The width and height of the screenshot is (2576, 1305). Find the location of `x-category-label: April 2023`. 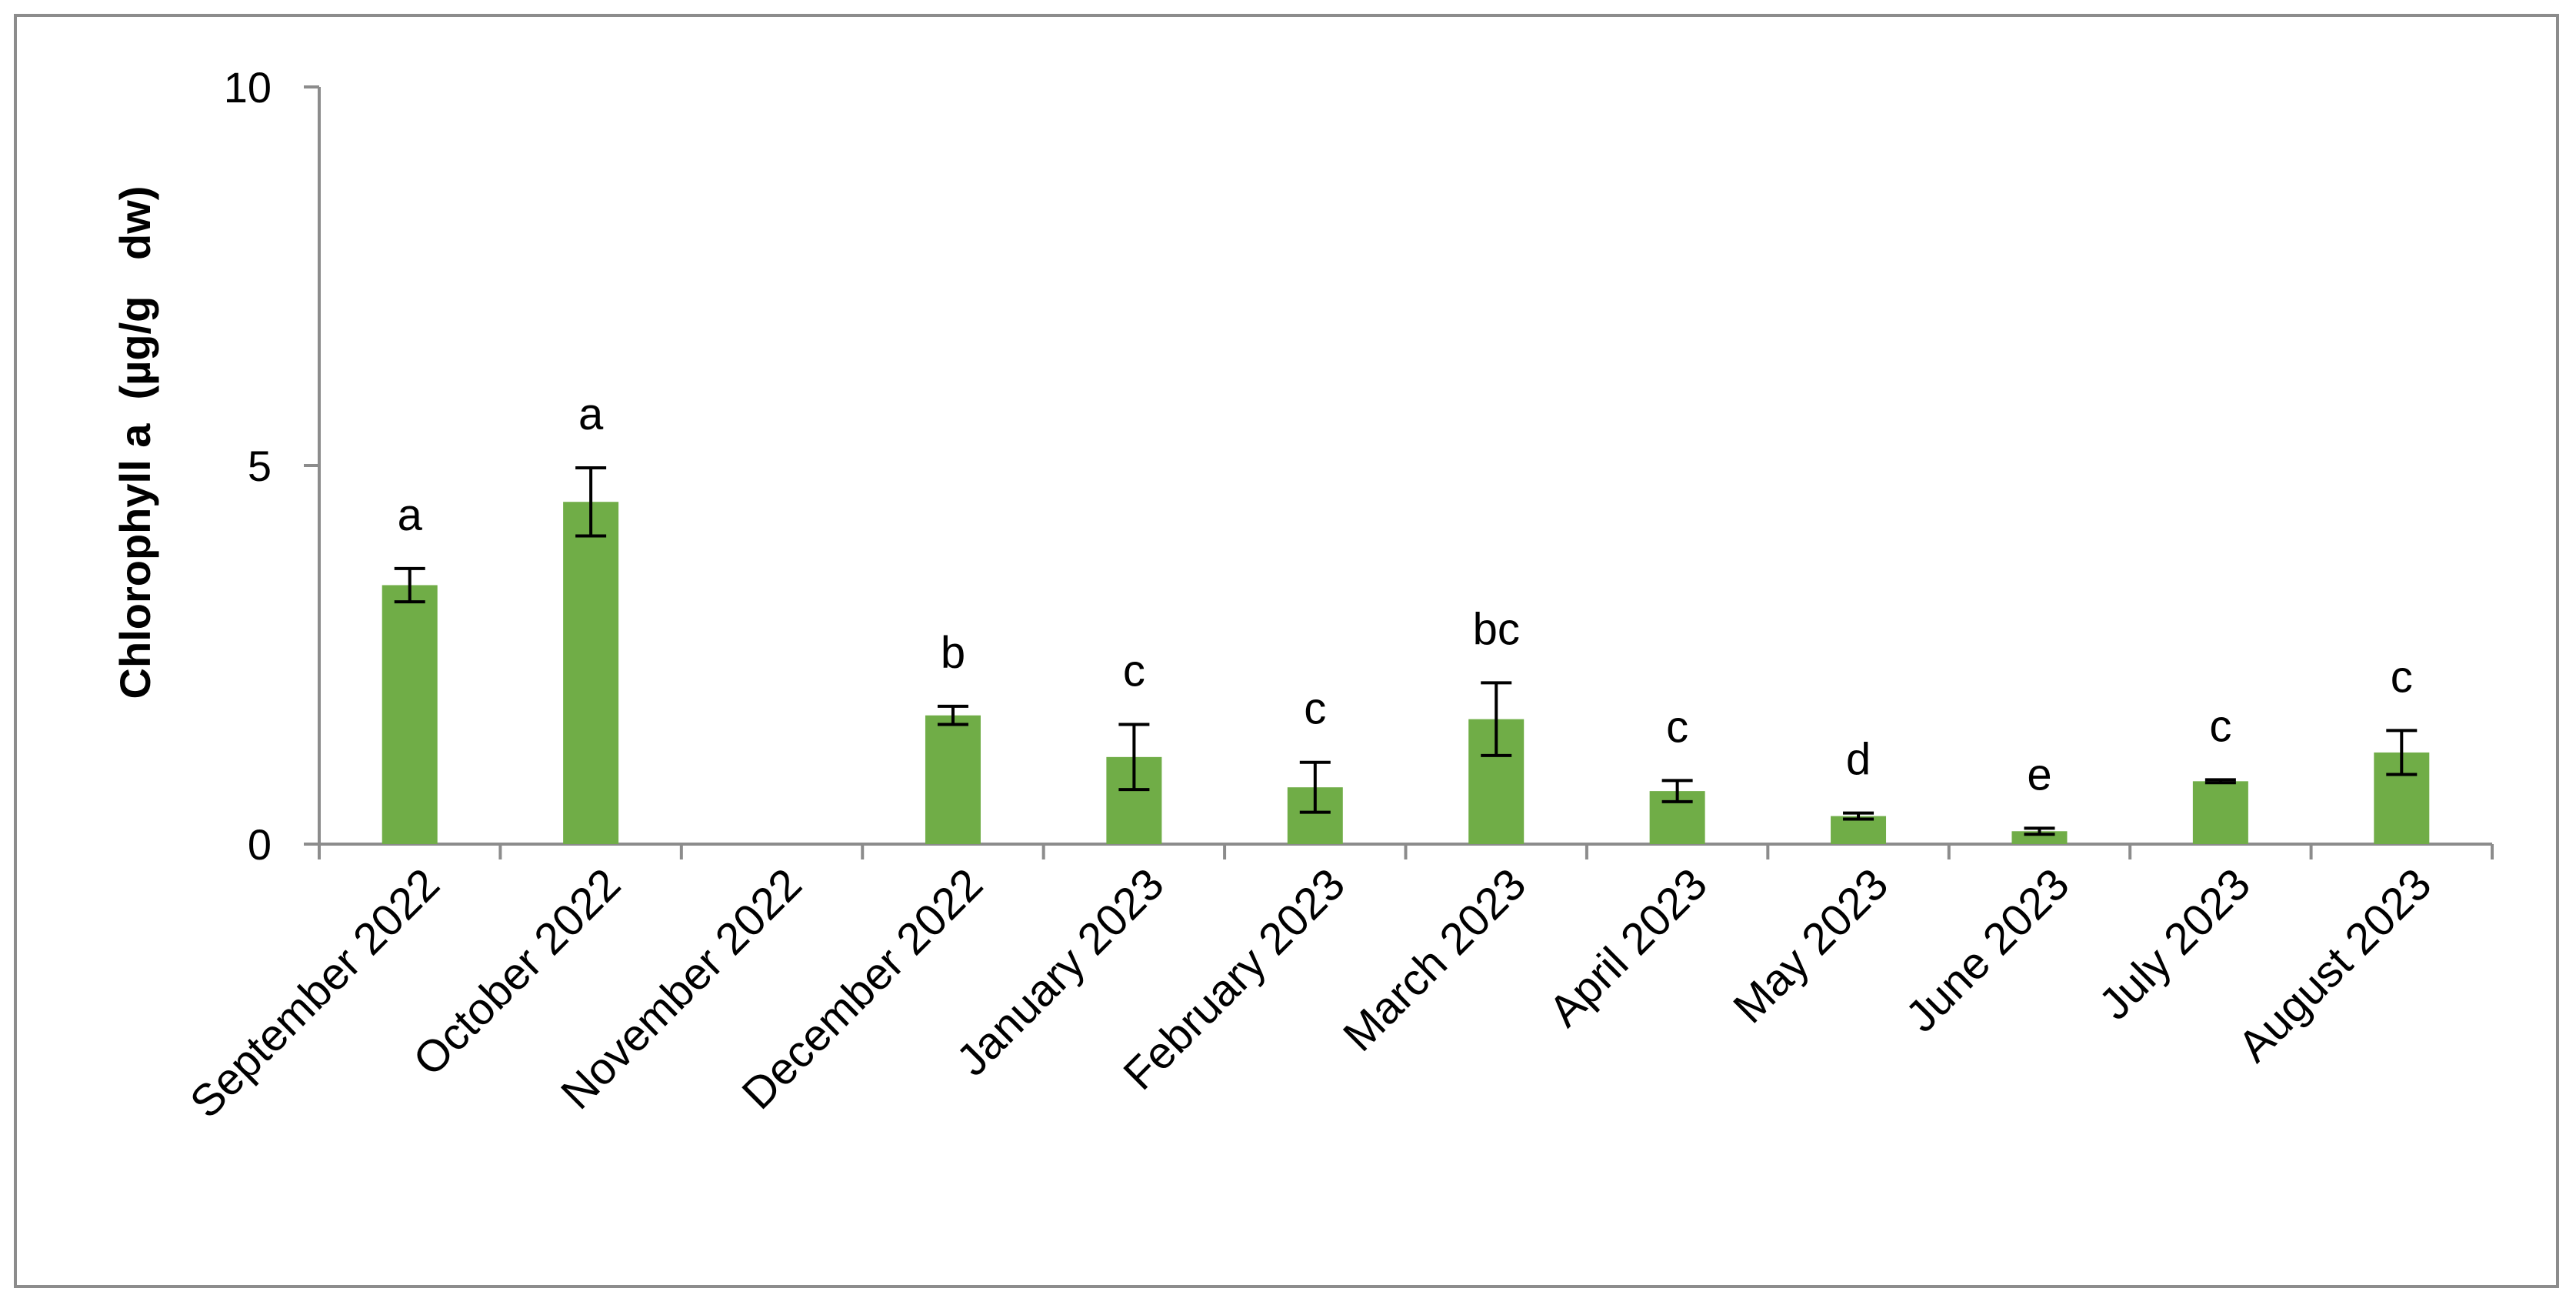

x-category-label: April 2023 is located at coordinates (1628, 947).